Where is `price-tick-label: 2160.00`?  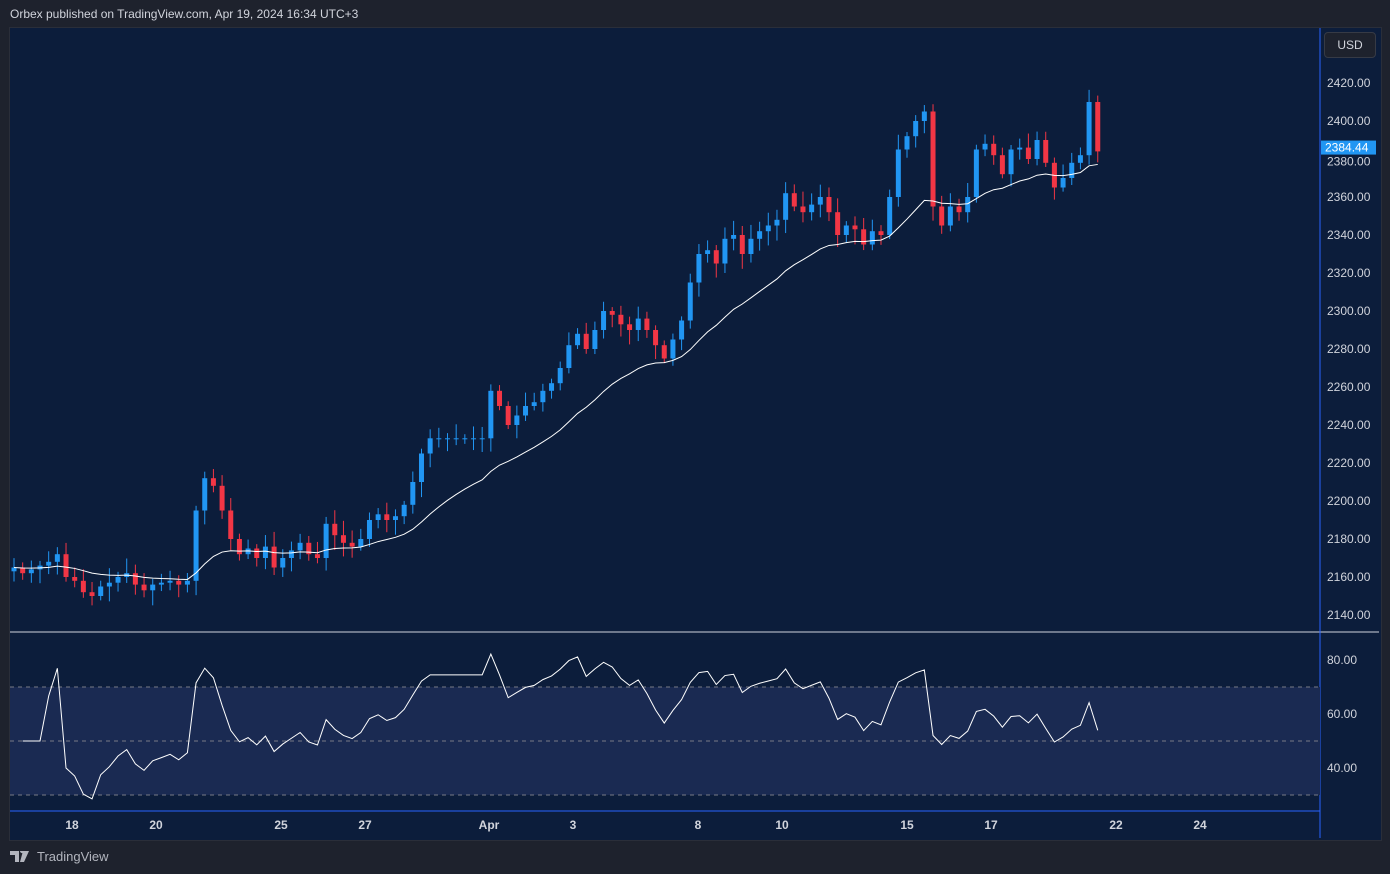
price-tick-label: 2160.00 is located at coordinates (1349, 577).